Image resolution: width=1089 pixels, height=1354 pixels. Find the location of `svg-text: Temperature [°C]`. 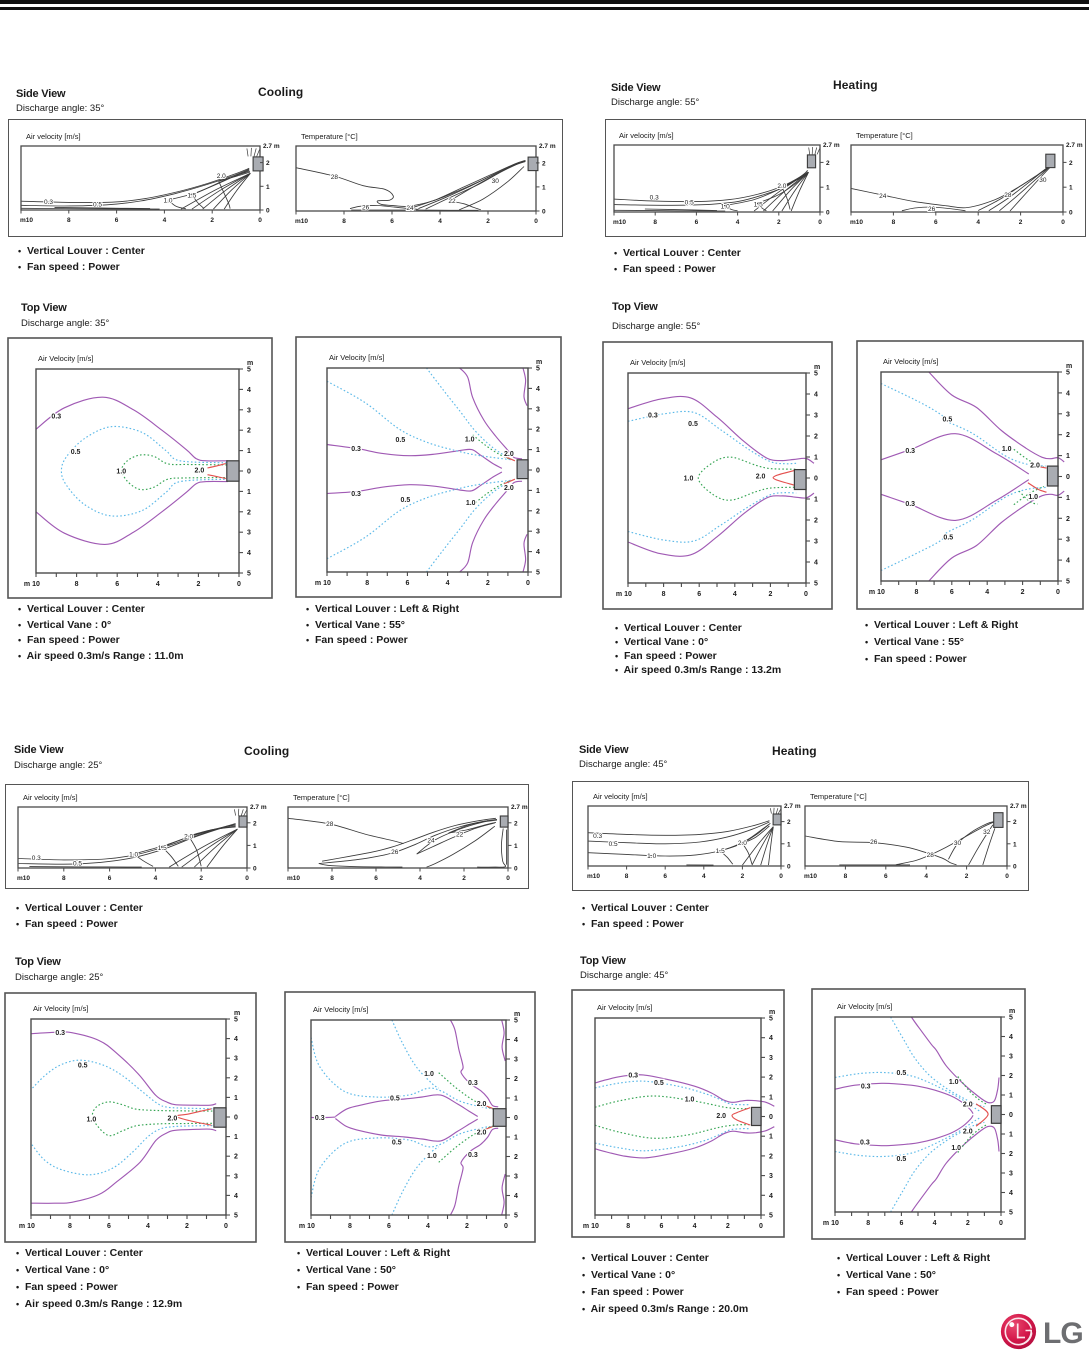

svg-text: Temperature [°C] is located at coordinates (329, 136).